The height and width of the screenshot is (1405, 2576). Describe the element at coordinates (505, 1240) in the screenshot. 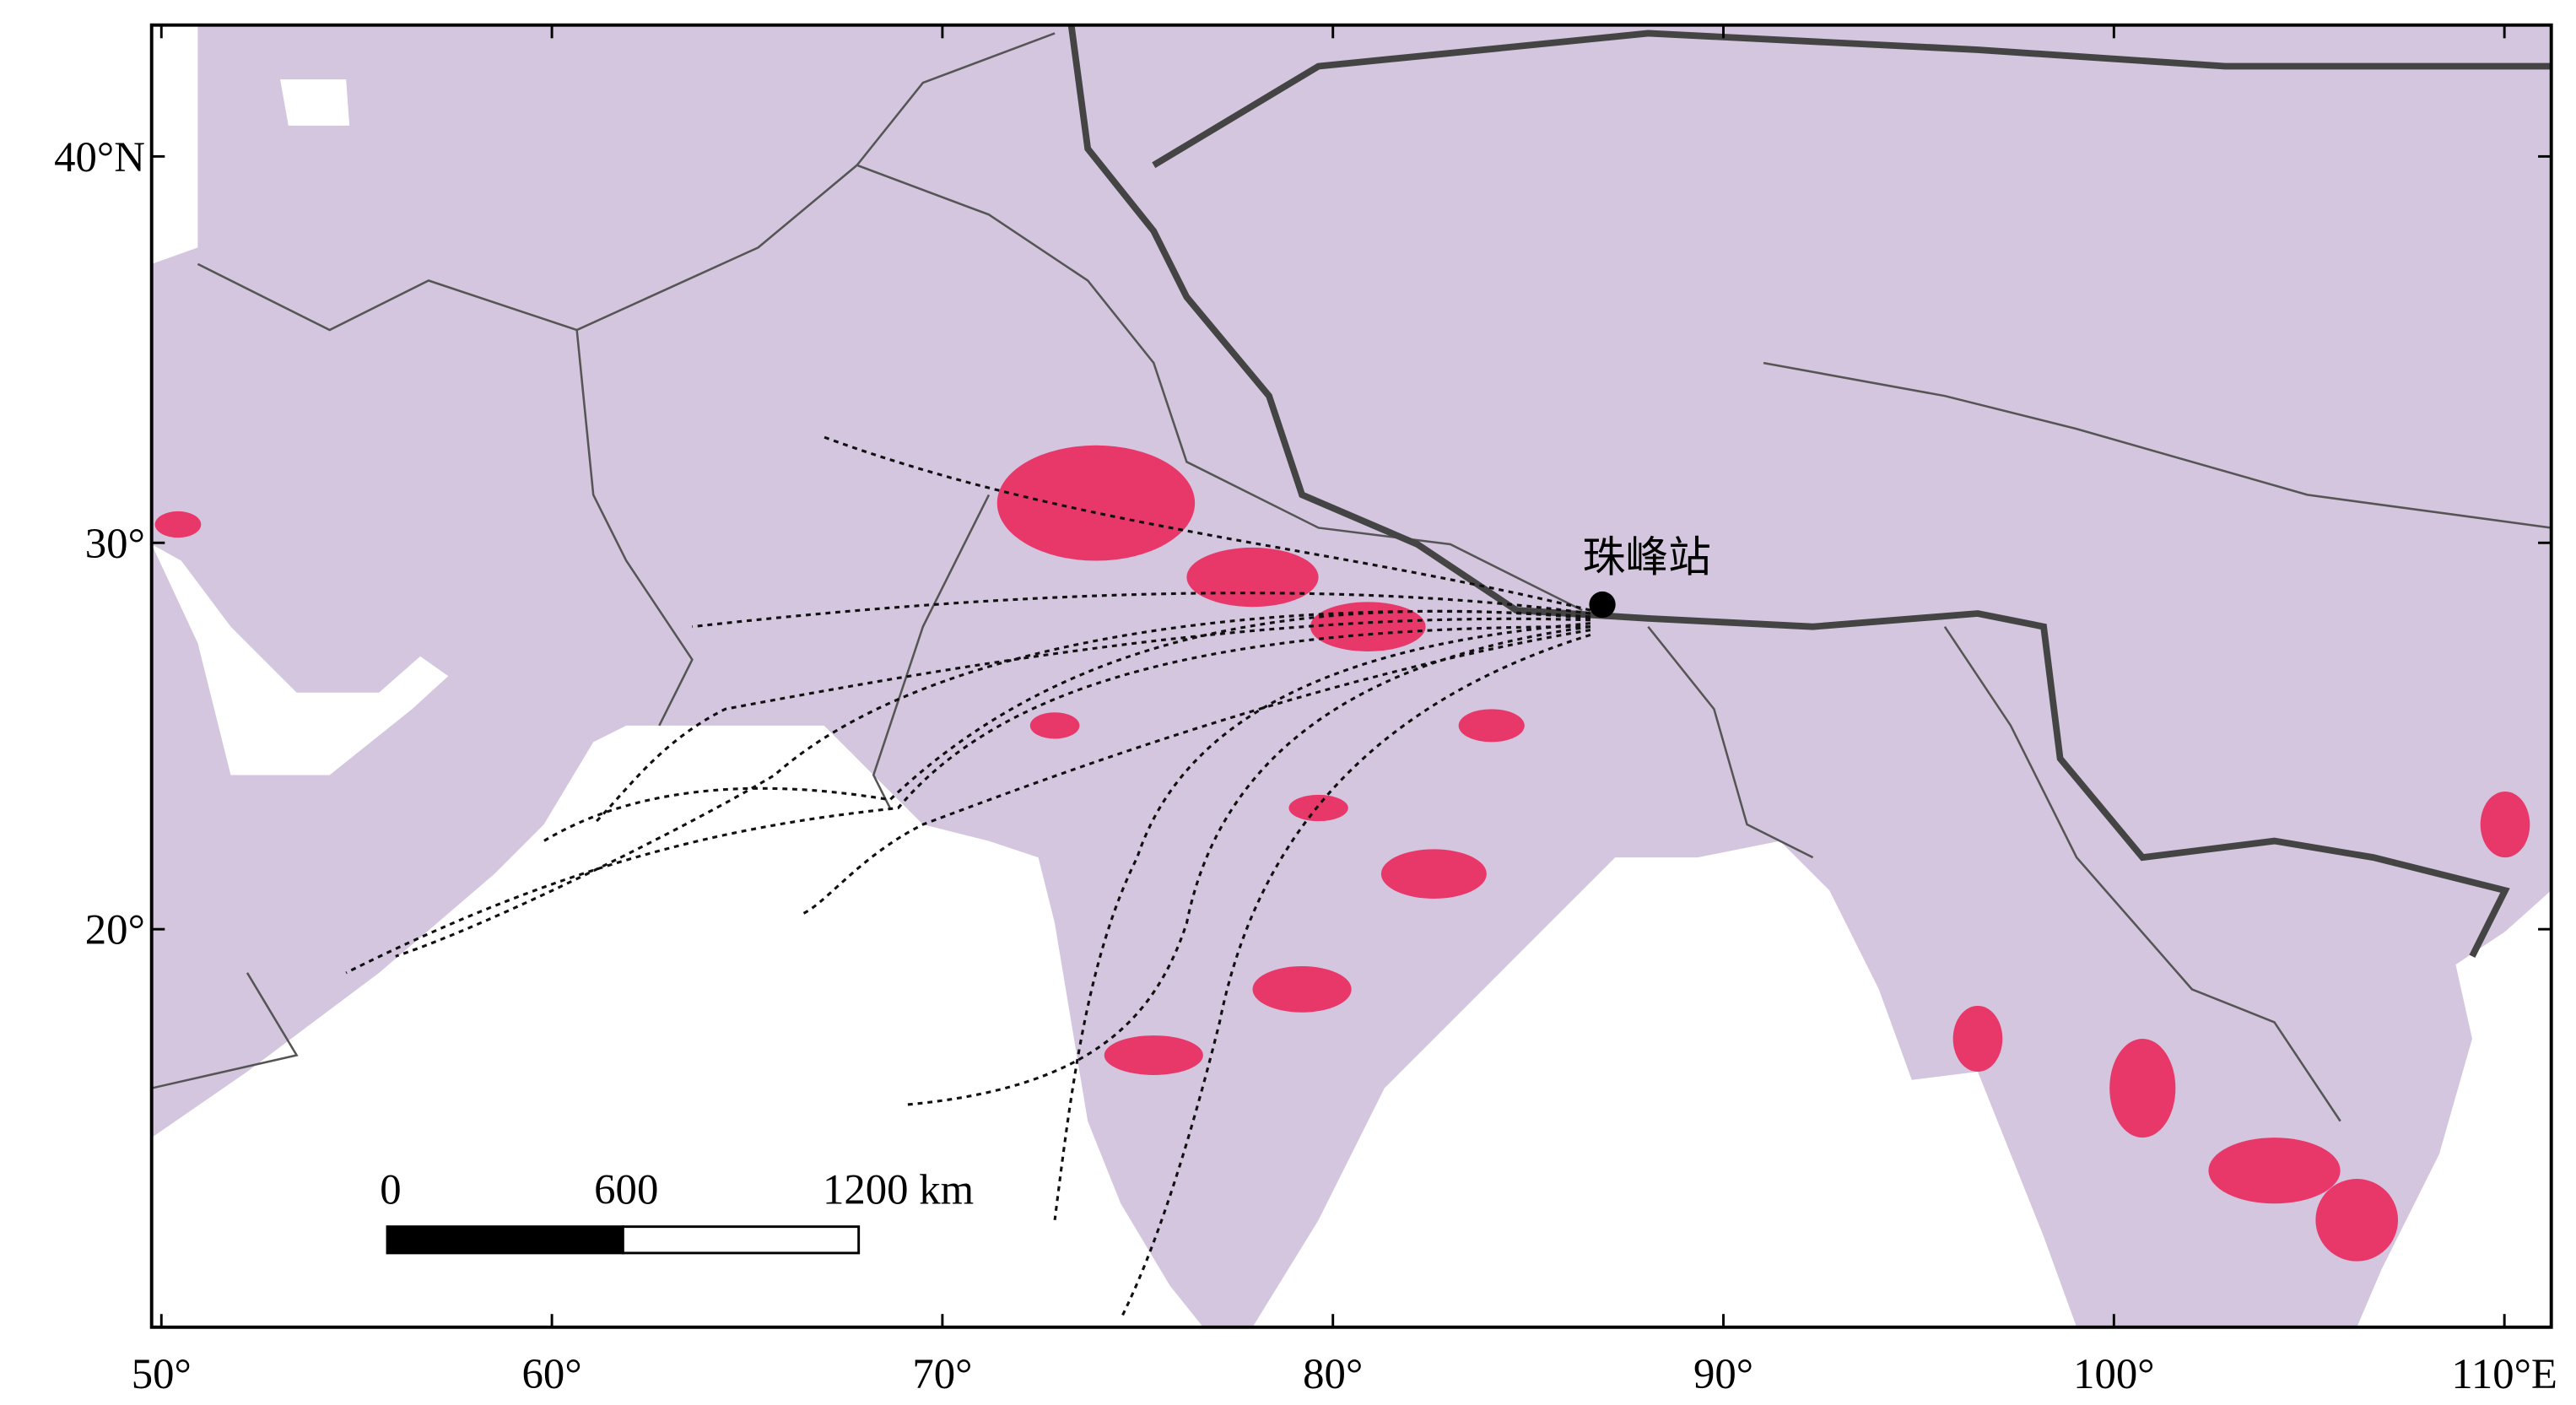

I see `scale-bar-black` at that location.